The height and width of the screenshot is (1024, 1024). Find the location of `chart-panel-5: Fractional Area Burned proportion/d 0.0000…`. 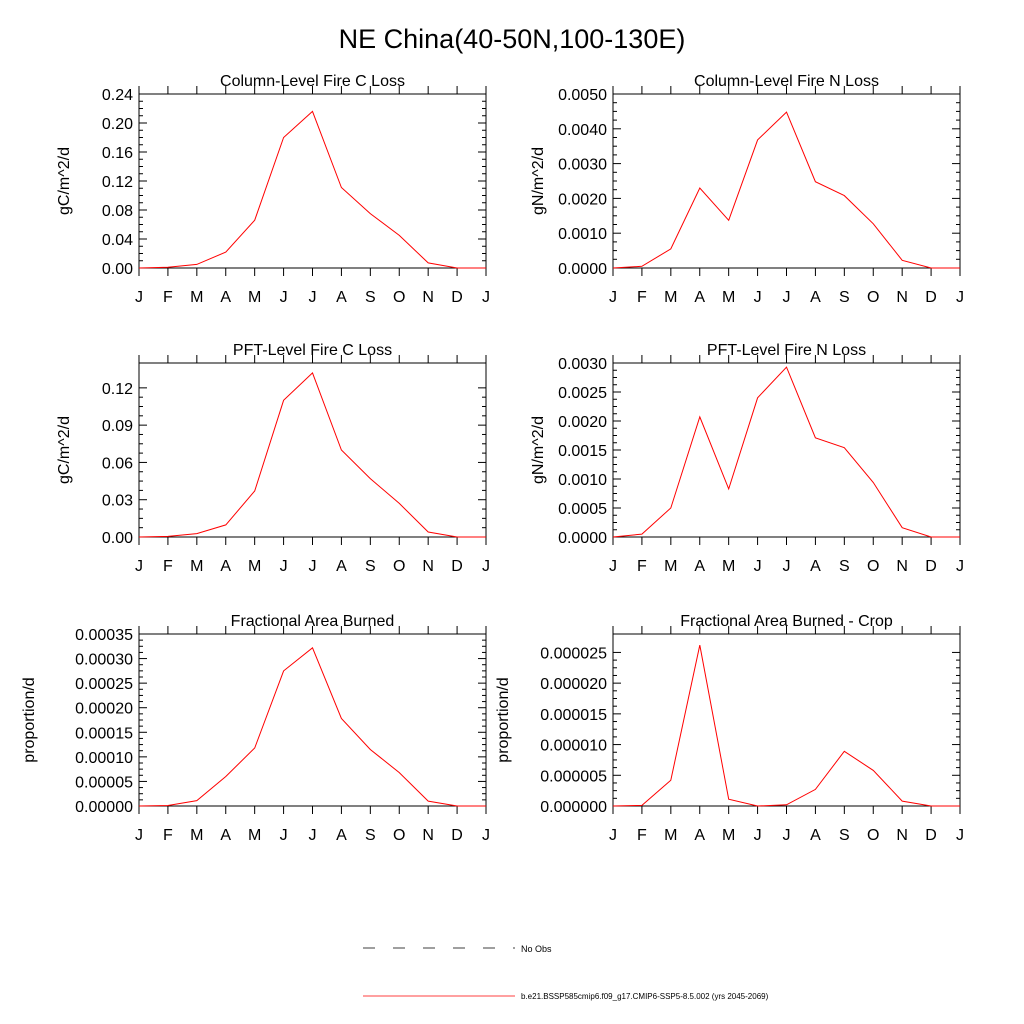

chart-panel-5: Fractional Area Burned proportion/d 0.0000… is located at coordinates (255, 728).